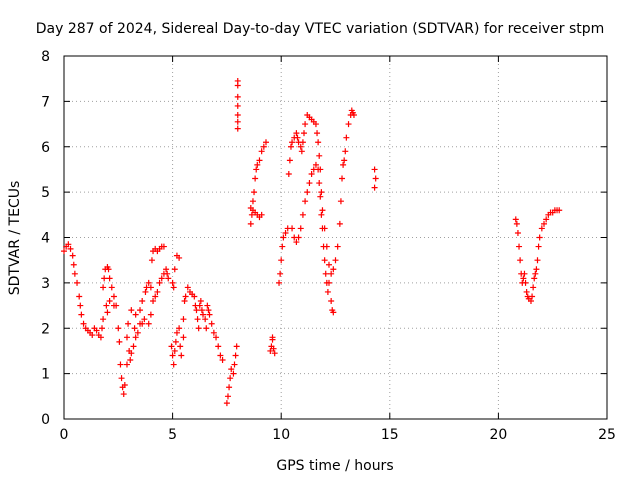 The height and width of the screenshot is (480, 640). I want to click on y-tick-label: 3, so click(45, 284).